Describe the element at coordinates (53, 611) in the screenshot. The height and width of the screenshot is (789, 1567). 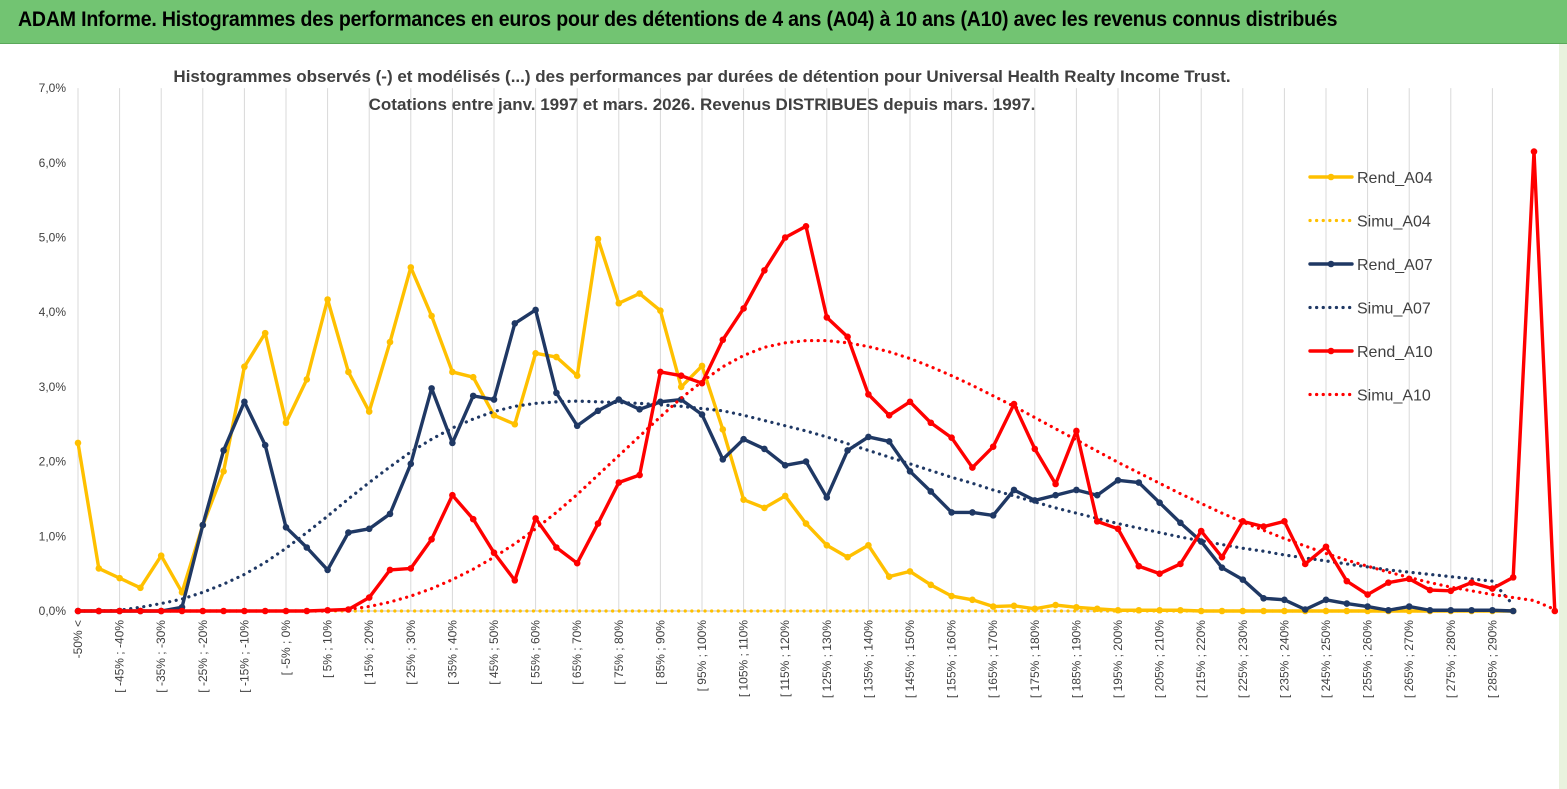
I see `y-tick-label: 0,0%` at that location.